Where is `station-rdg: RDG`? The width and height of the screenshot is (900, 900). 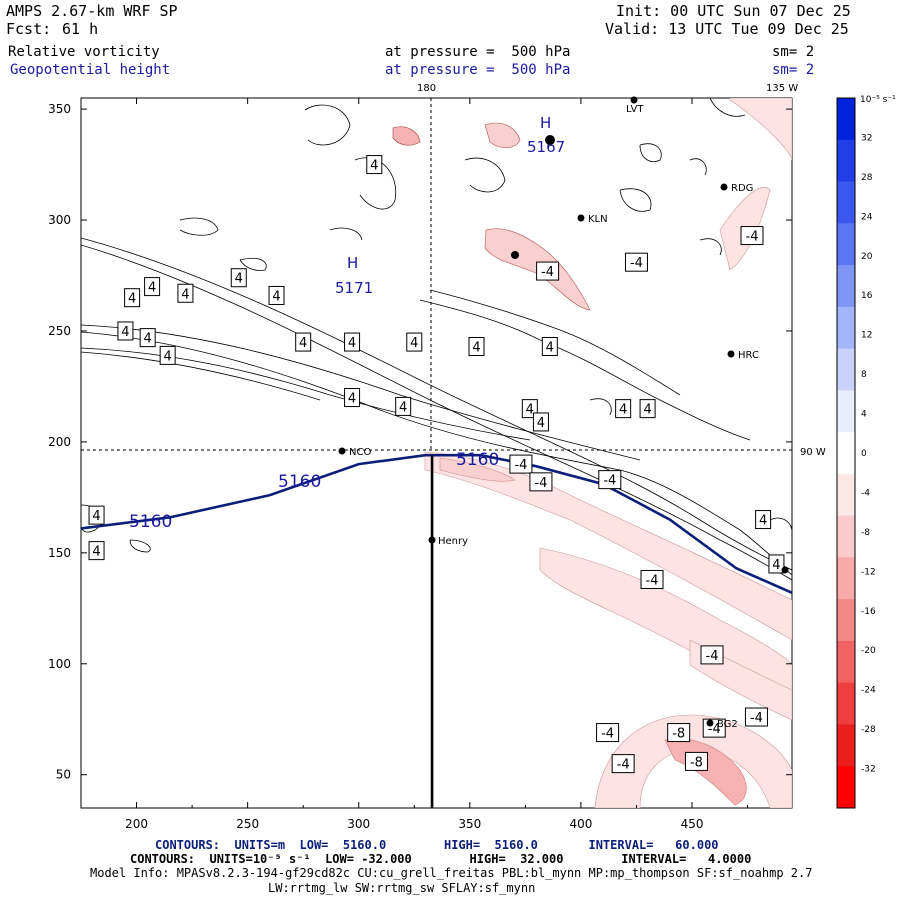
station-rdg: RDG is located at coordinates (742, 188).